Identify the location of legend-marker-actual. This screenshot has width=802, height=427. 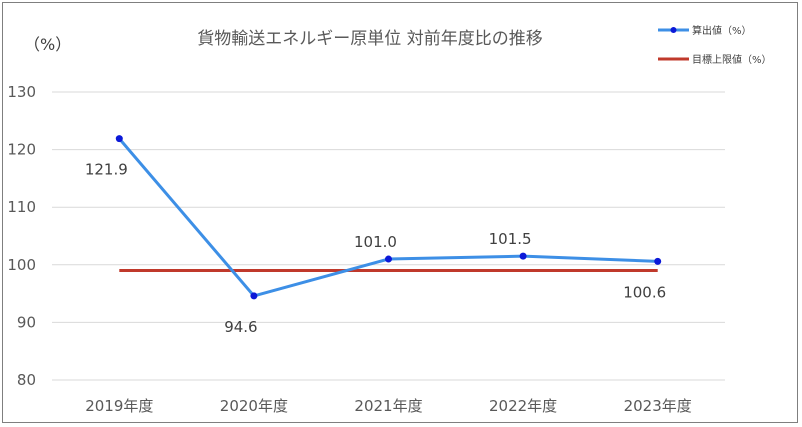
(673, 30).